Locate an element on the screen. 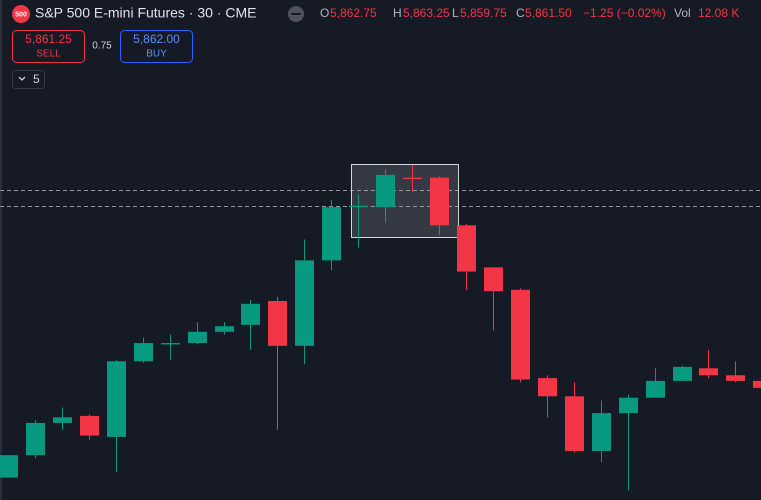 This screenshot has width=761, height=500. sell-price: 5,861.25 is located at coordinates (48, 39).